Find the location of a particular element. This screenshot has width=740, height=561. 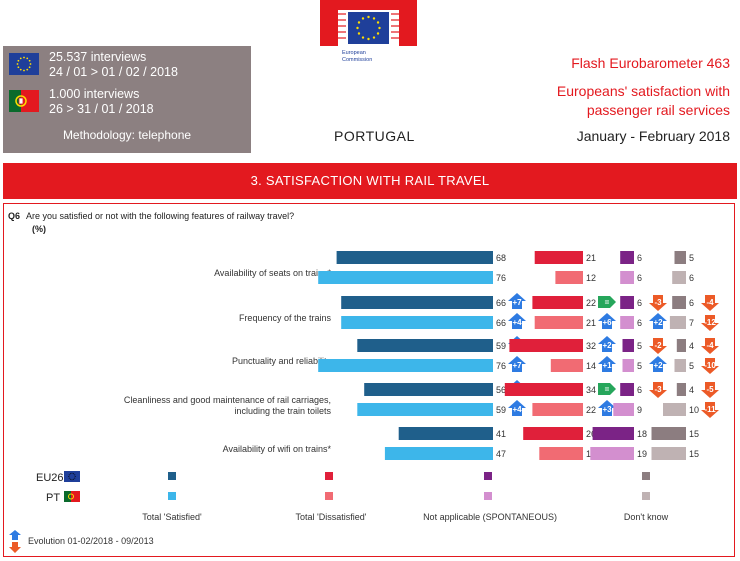

legend-series-label: Don't know is located at coordinates (646, 517).